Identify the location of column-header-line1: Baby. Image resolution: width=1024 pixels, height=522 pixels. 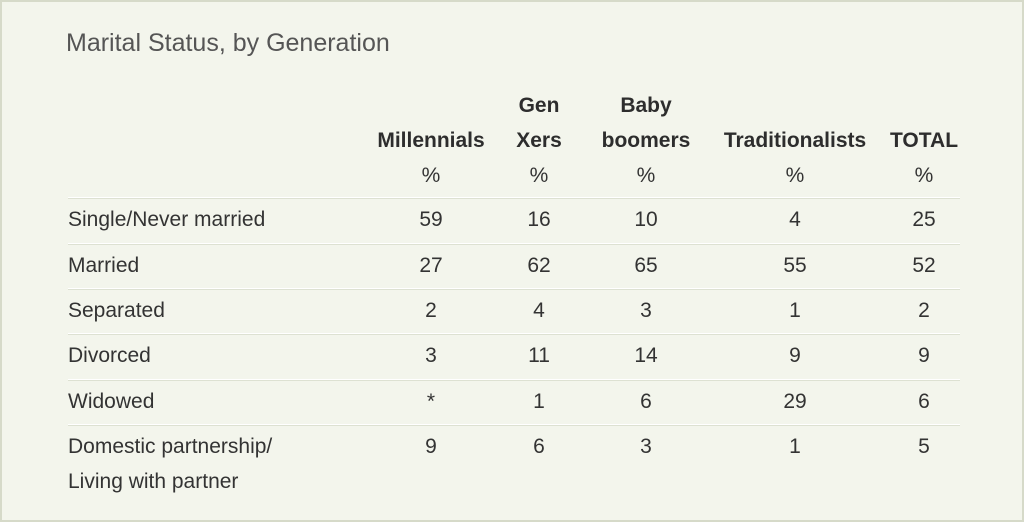
(646, 105).